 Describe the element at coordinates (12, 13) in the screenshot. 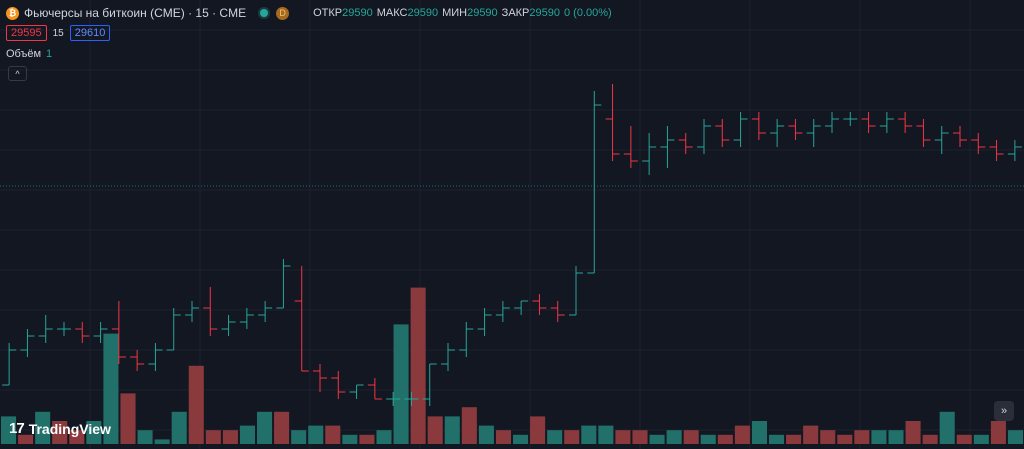

I see `bitcoin-icon: ₿` at that location.